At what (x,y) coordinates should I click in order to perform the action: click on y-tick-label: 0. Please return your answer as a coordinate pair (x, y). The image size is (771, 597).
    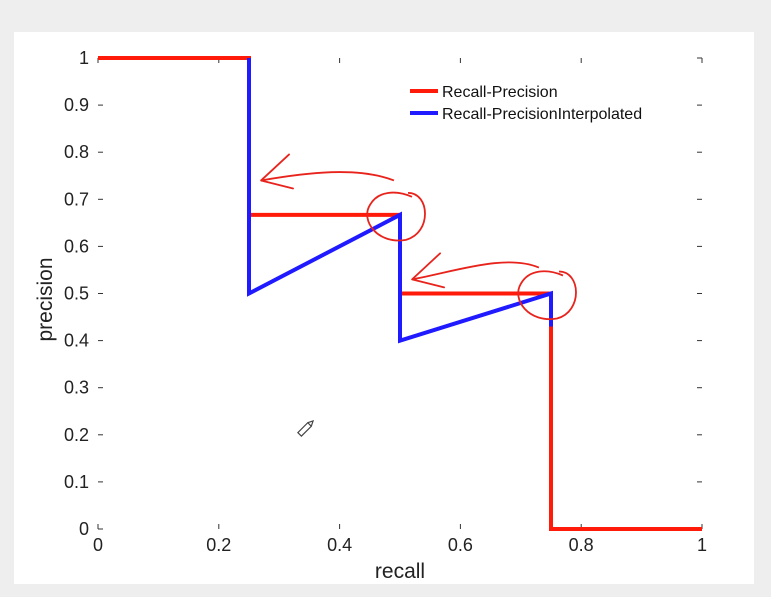
    Looking at the image, I should click on (84, 529).